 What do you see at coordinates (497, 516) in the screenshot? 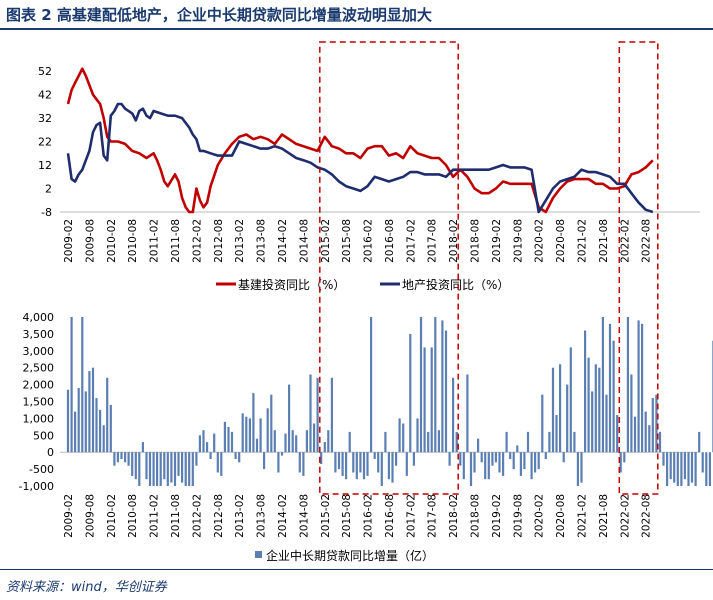
I see `bar-x-tick-label: 2019-02` at bounding box center [497, 516].